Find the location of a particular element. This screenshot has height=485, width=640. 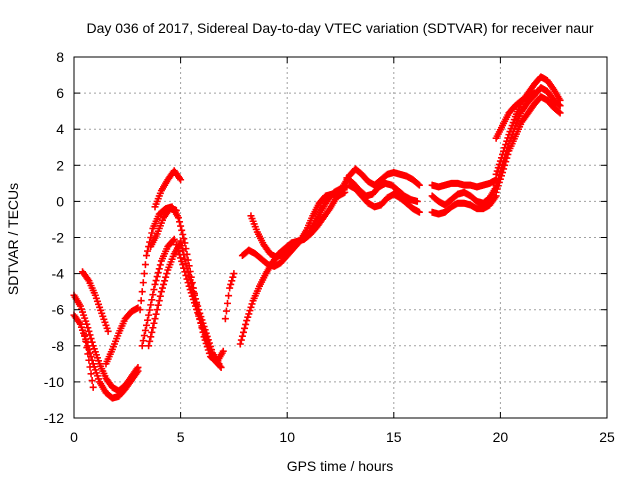

y-tick-label: -10 is located at coordinates (54, 382).